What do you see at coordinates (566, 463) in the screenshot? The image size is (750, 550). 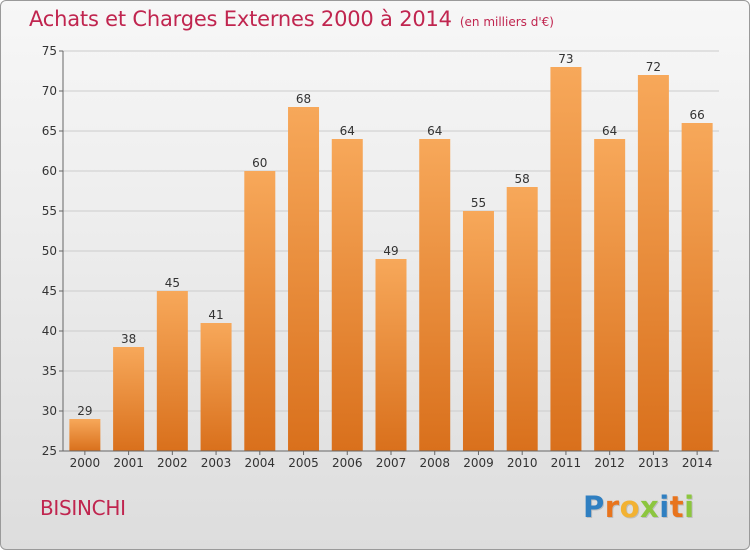 I see `x-tick-label: 2011` at bounding box center [566, 463].